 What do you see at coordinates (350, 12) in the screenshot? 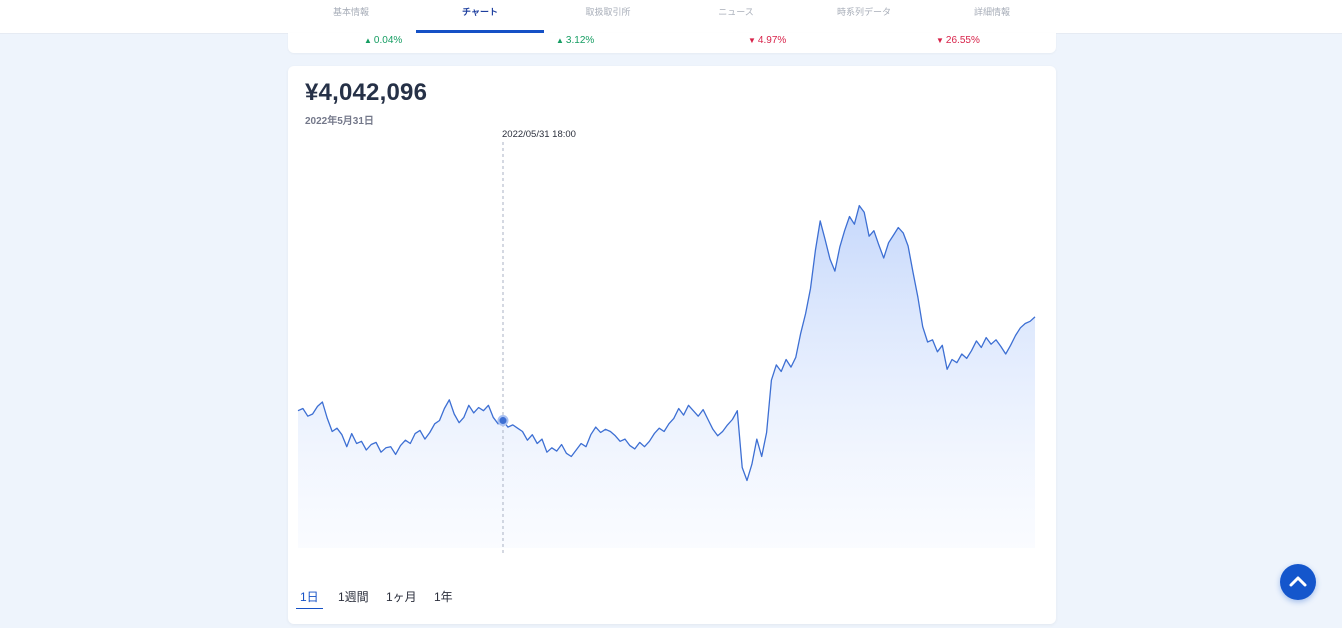
I see `tab-basic-info: 基本情報` at bounding box center [350, 12].